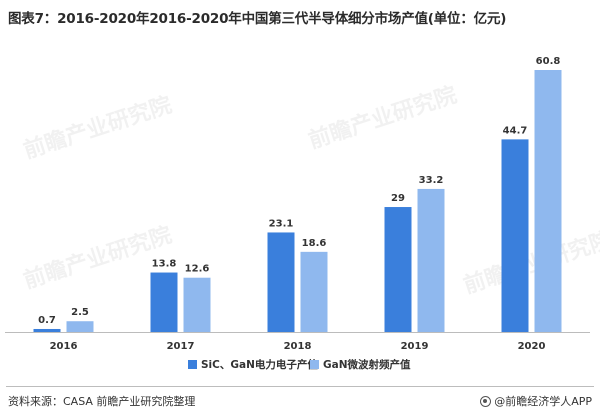 This screenshot has width=600, height=419. Describe the element at coordinates (298, 346) in the screenshot. I see `x-tick-label: 2018` at that location.